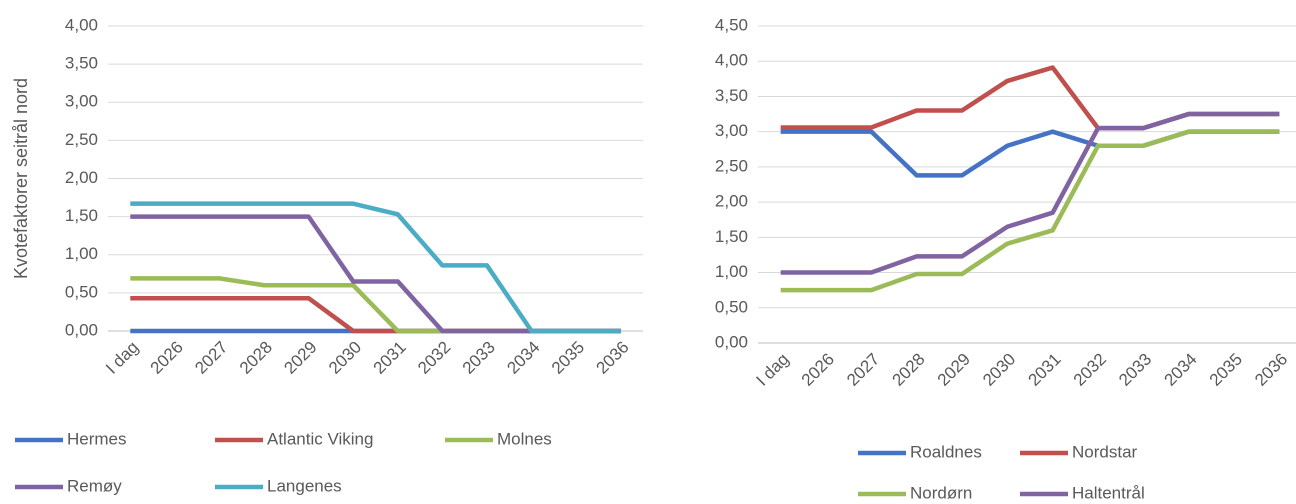 The width and height of the screenshot is (1296, 504). Describe the element at coordinates (97, 438) in the screenshot. I see `legend-label: Hermes` at that location.